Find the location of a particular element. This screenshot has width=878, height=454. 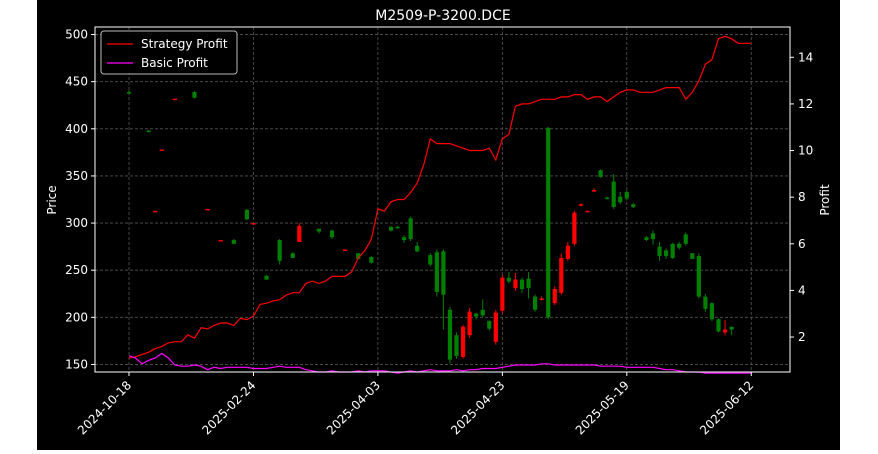

y-tick-label-left: 500 is located at coordinates (76, 35).